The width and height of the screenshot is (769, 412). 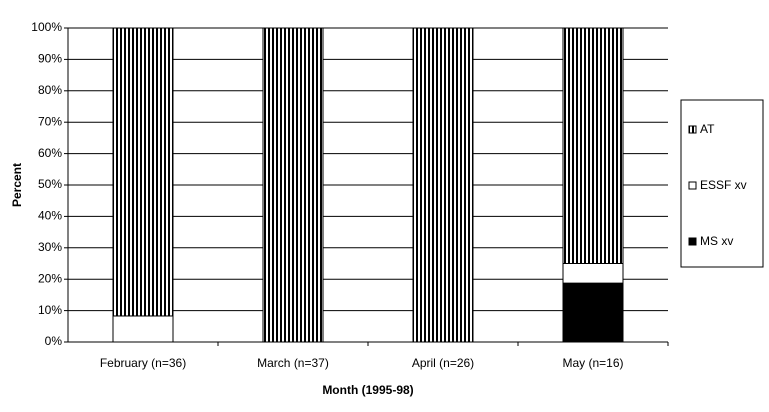 What do you see at coordinates (293, 363) in the screenshot?
I see `x-tick-label: March (n=37)` at bounding box center [293, 363].